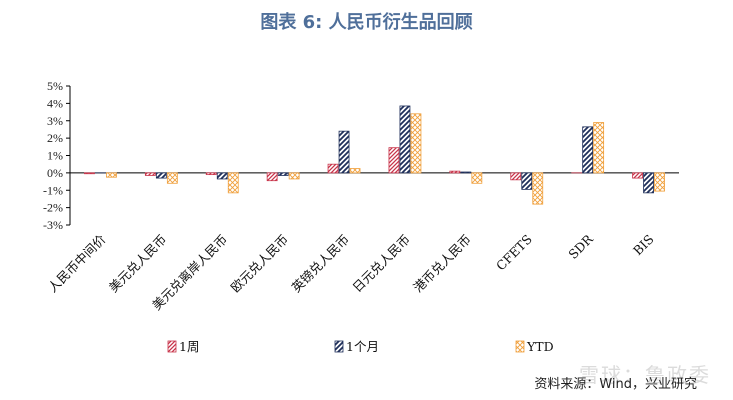 Image resolution: width=733 pixels, height=400 pixels. What do you see at coordinates (55, 103) in the screenshot?
I see `y-tick-label: 4%` at bounding box center [55, 103].